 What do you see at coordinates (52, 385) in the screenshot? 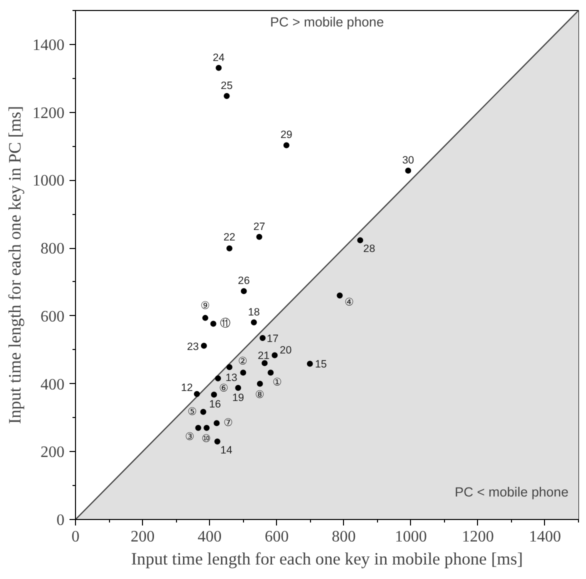
I see `y-tick-label: 400` at bounding box center [52, 385].